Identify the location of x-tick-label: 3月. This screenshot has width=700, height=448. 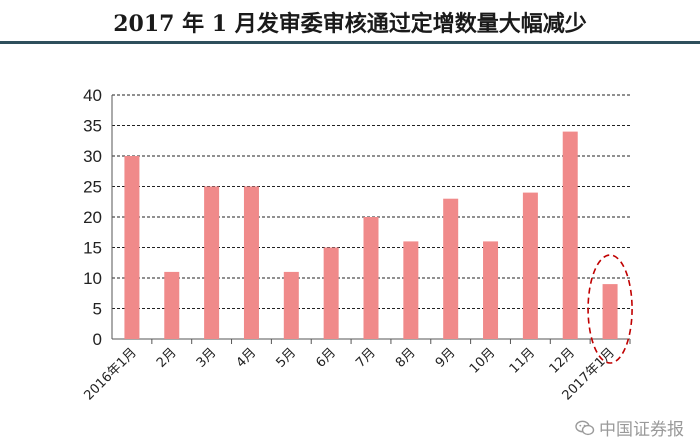
(207, 358).